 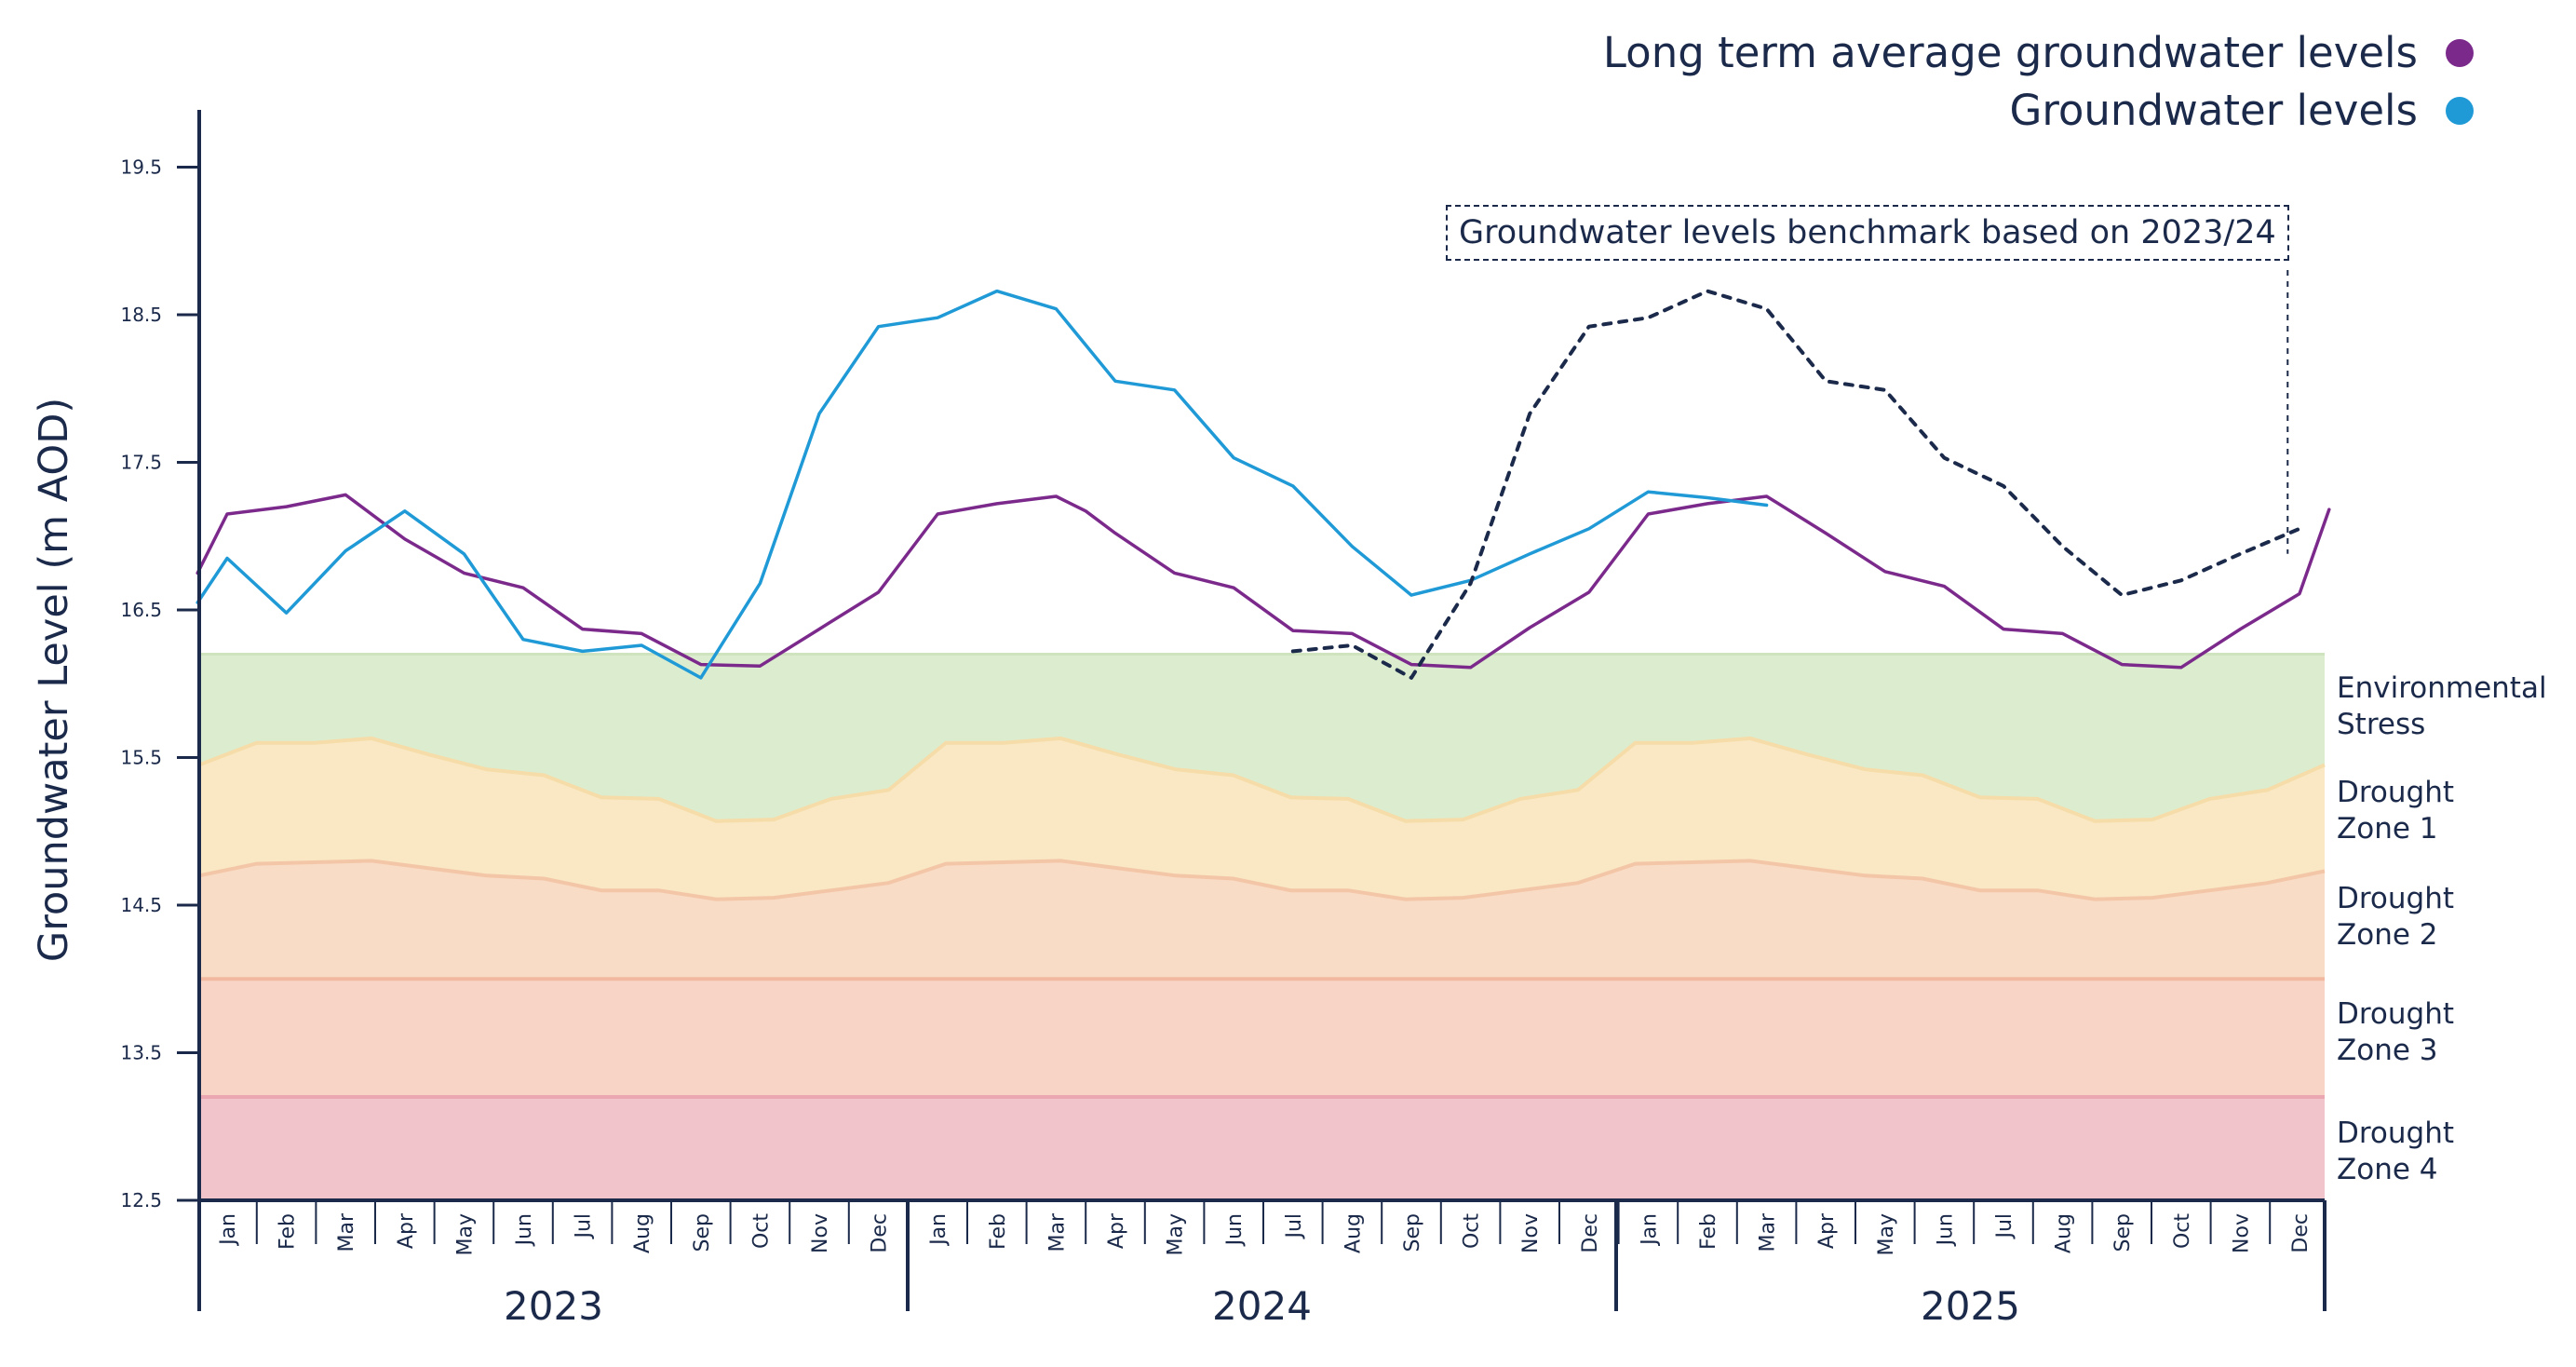 I want to click on zone-label-drought-zone-2: Drought Zone 2, so click(x=2395, y=917).